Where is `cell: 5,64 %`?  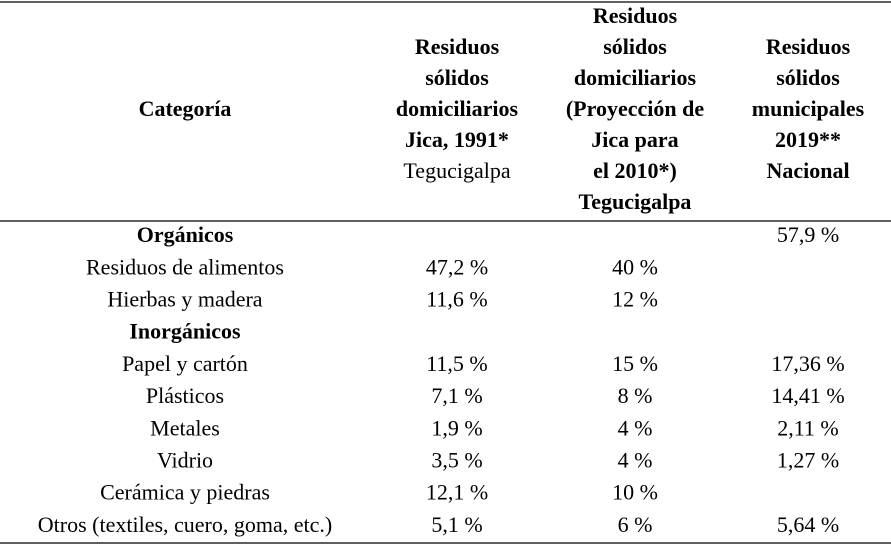
cell: 5,64 % is located at coordinates (808, 524).